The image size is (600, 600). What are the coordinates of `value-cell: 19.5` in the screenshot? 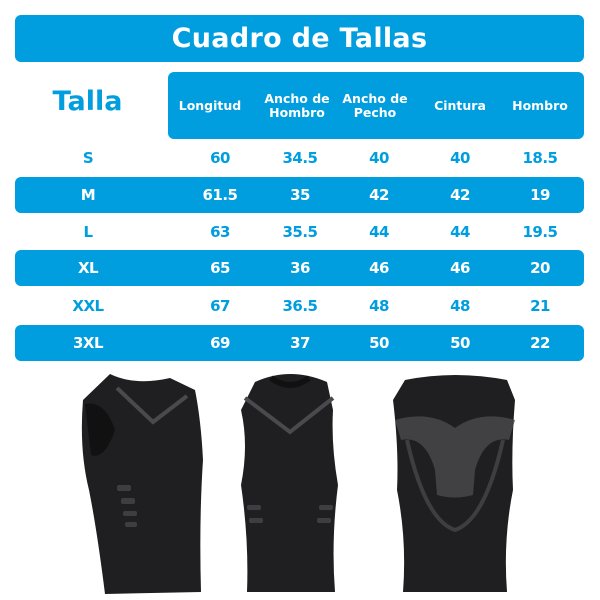 It's located at (540, 232).